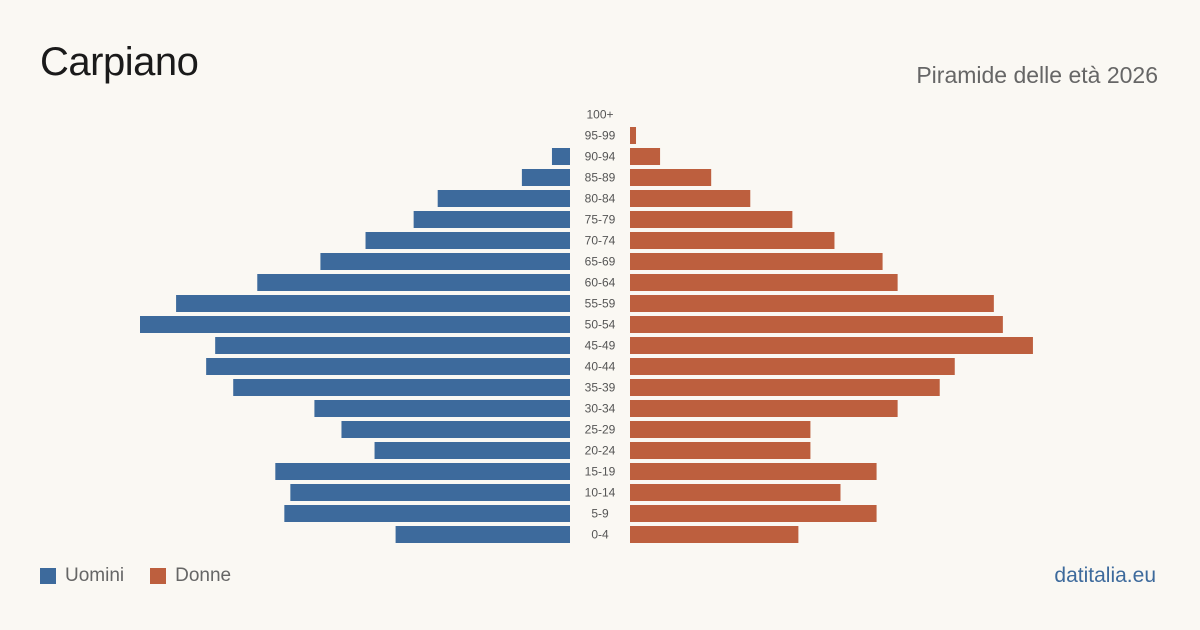  What do you see at coordinates (600, 304) in the screenshot?
I see `age-label-55-59: 55-59` at bounding box center [600, 304].